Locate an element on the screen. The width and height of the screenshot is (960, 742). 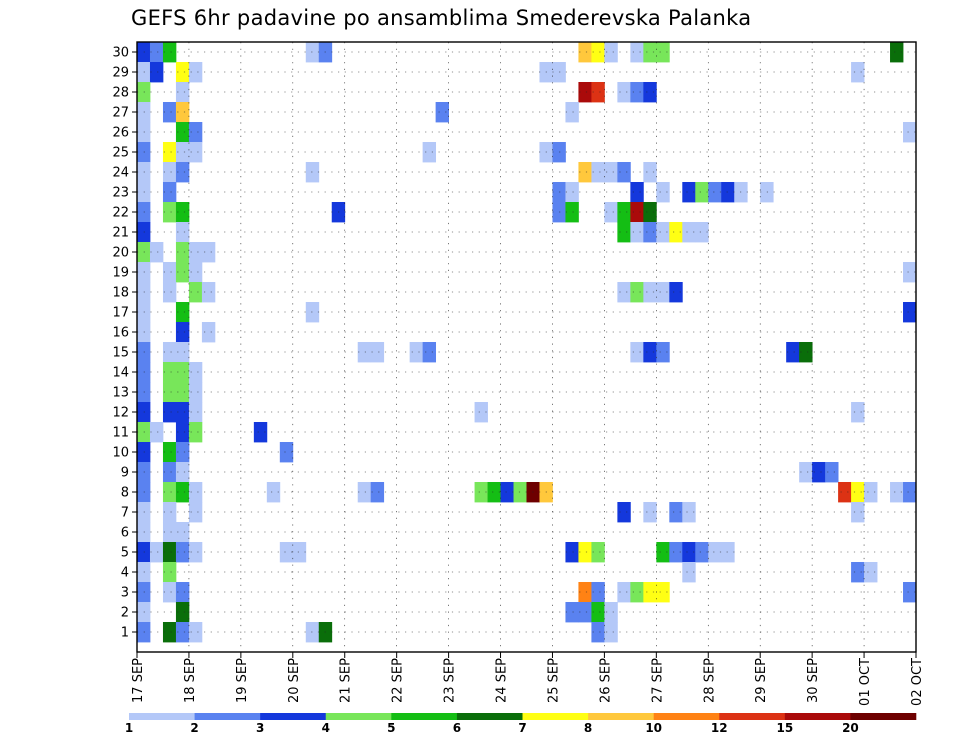
x-tick-label: 02 OCT is located at coordinates (917, 682).